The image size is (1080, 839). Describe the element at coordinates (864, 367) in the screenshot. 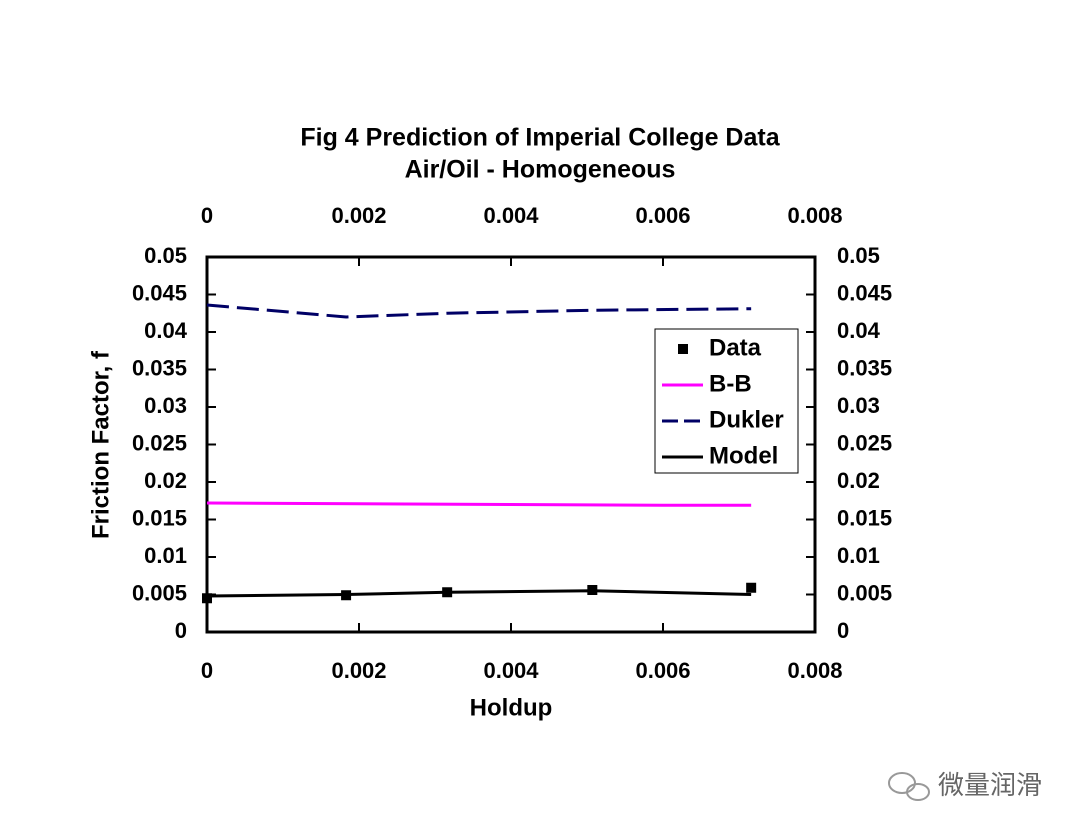

I see `y2-tick-label: 0.035` at that location.